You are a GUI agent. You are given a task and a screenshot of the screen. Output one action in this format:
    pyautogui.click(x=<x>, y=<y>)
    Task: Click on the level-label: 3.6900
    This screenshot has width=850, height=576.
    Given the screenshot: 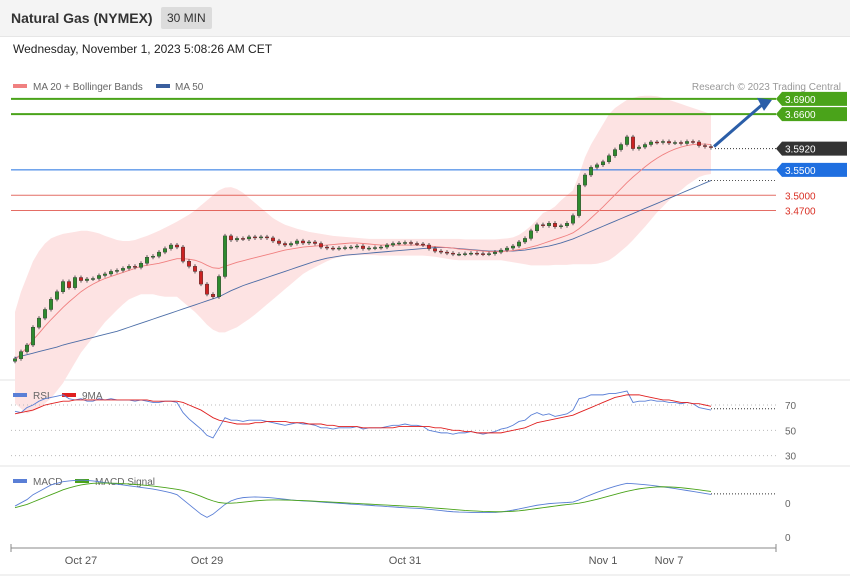 What is the action you would take?
    pyautogui.click(x=800, y=100)
    